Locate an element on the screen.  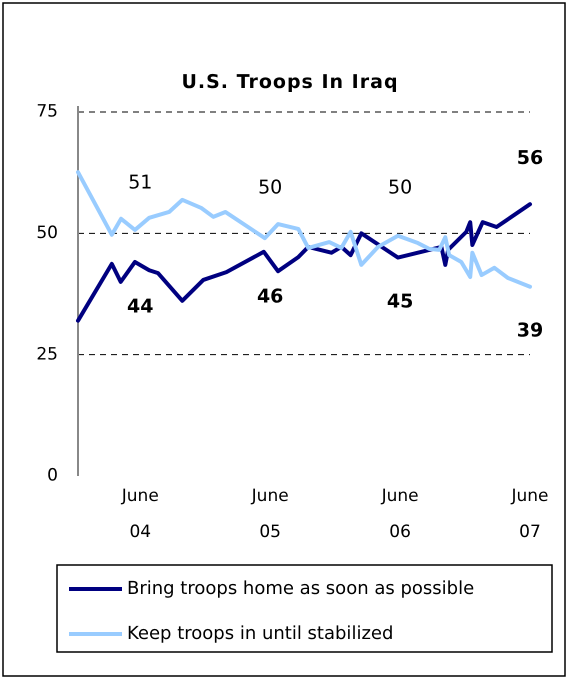
y-tick-label: 0 is located at coordinates (52, 476).